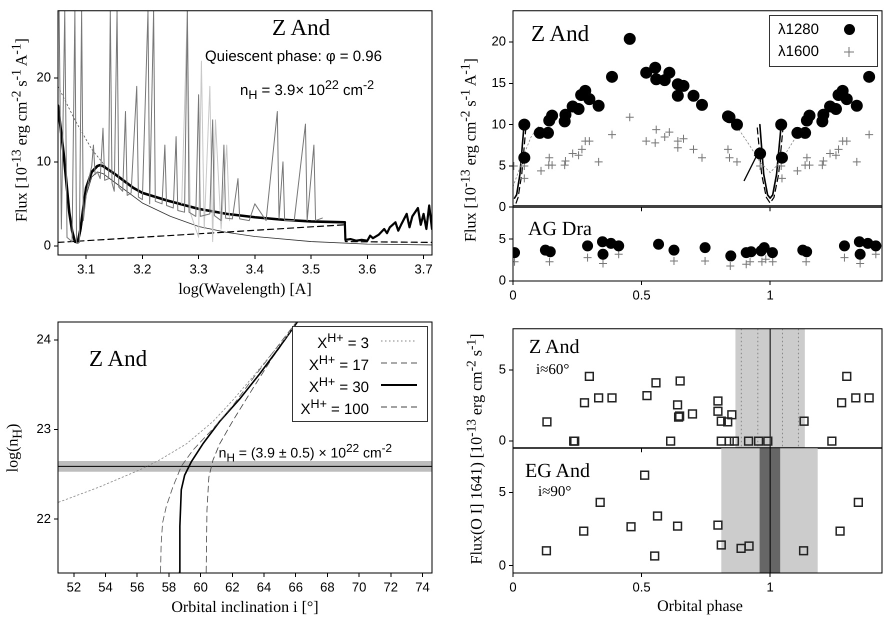 This screenshot has height=619, width=889. I want to click on ref-line-label: n$_{H}$ = (3.9 ± 0.5) × 10$^{22}$ cm$^{-2}$, so click(305, 453).